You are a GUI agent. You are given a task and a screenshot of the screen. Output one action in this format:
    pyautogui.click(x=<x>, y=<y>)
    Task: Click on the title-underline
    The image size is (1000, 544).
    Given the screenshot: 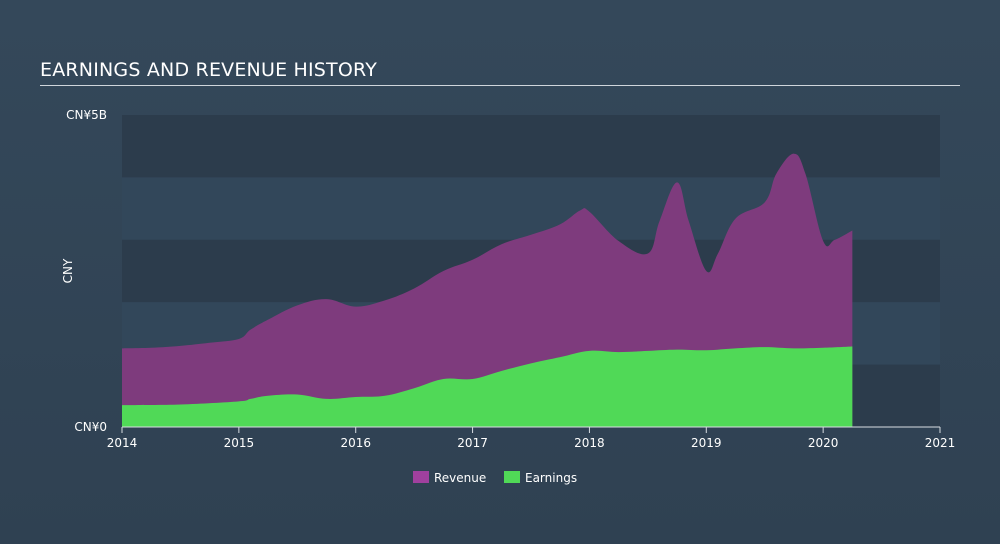 What is the action you would take?
    pyautogui.click(x=500, y=85)
    